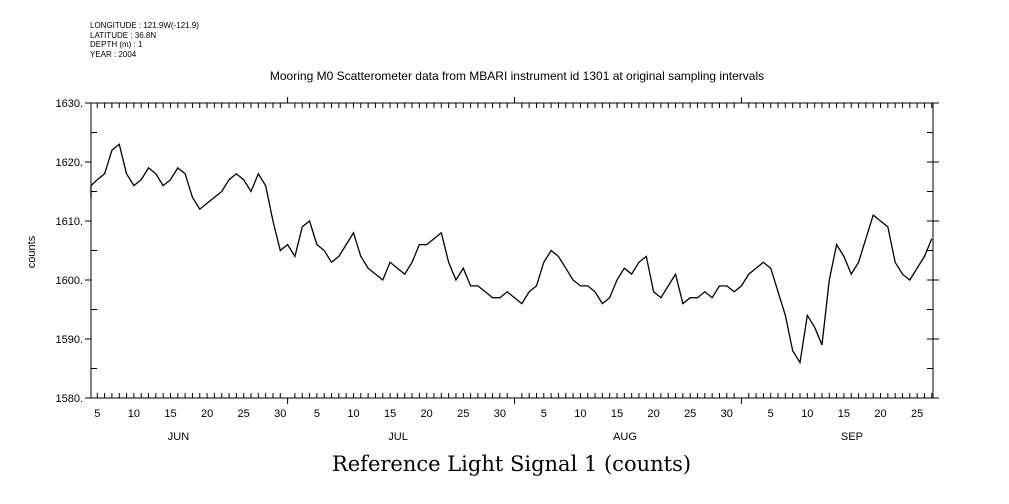 The height and width of the screenshot is (504, 1009). What do you see at coordinates (32, 251) in the screenshot?
I see `y-axis-label: counts` at bounding box center [32, 251].